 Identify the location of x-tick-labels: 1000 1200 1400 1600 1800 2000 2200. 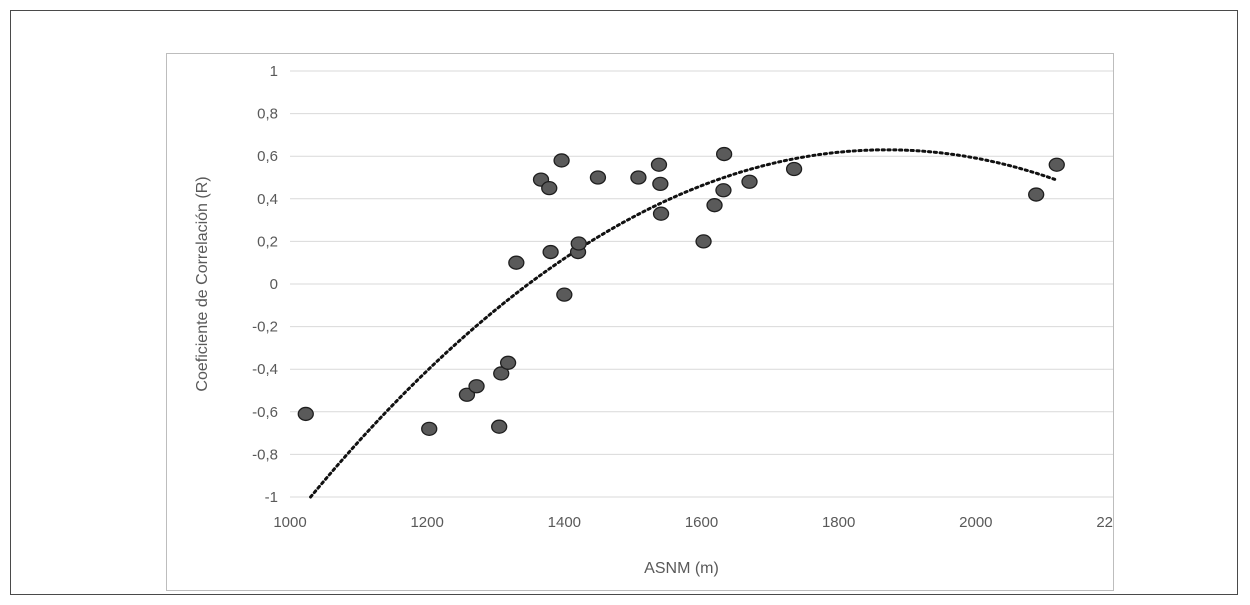
(701, 522).